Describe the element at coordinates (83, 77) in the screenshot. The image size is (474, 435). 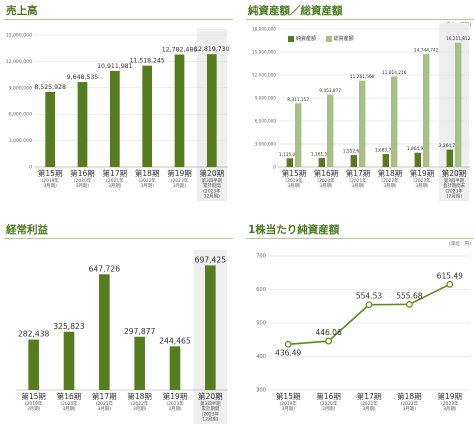
I see `data-label: 9,648,535` at that location.